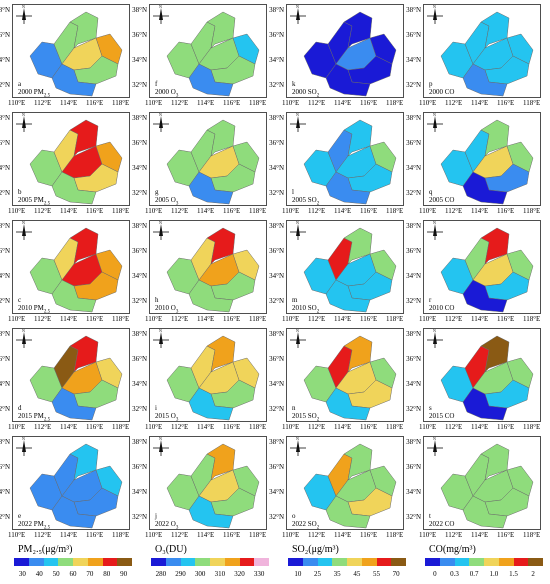 This screenshot has height=584, width=550. I want to click on panel-label: g 2005 O3, so click(166, 197).